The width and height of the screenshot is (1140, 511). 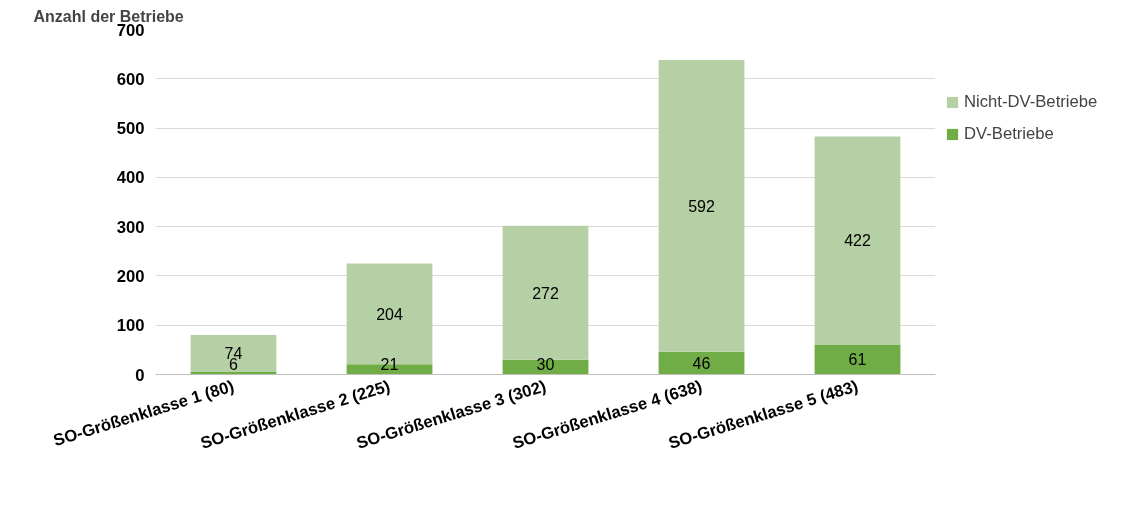 What do you see at coordinates (130, 129) in the screenshot?
I see `y-tick-label: 500` at bounding box center [130, 129].